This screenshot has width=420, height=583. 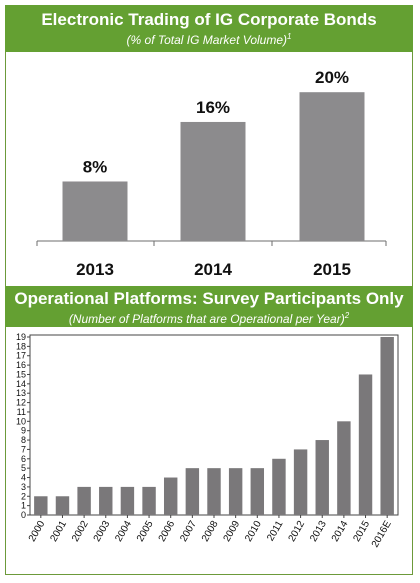 What do you see at coordinates (95, 211) in the screenshot?
I see `chart1-bar-2013` at bounding box center [95, 211].